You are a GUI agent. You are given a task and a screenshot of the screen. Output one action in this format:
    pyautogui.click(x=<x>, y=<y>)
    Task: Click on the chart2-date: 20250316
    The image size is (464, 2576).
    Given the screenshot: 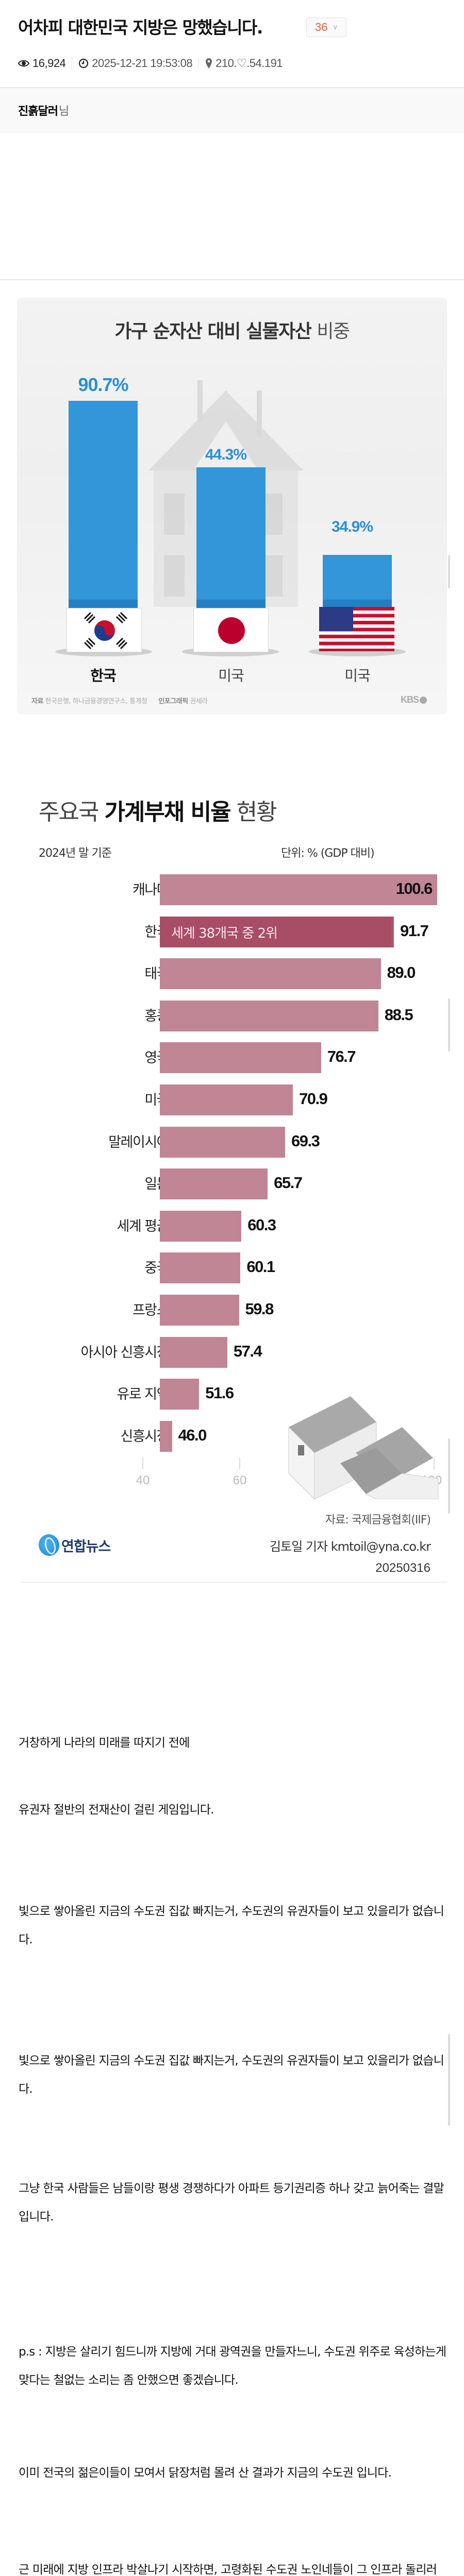 What is the action you would take?
    pyautogui.click(x=402, y=1568)
    